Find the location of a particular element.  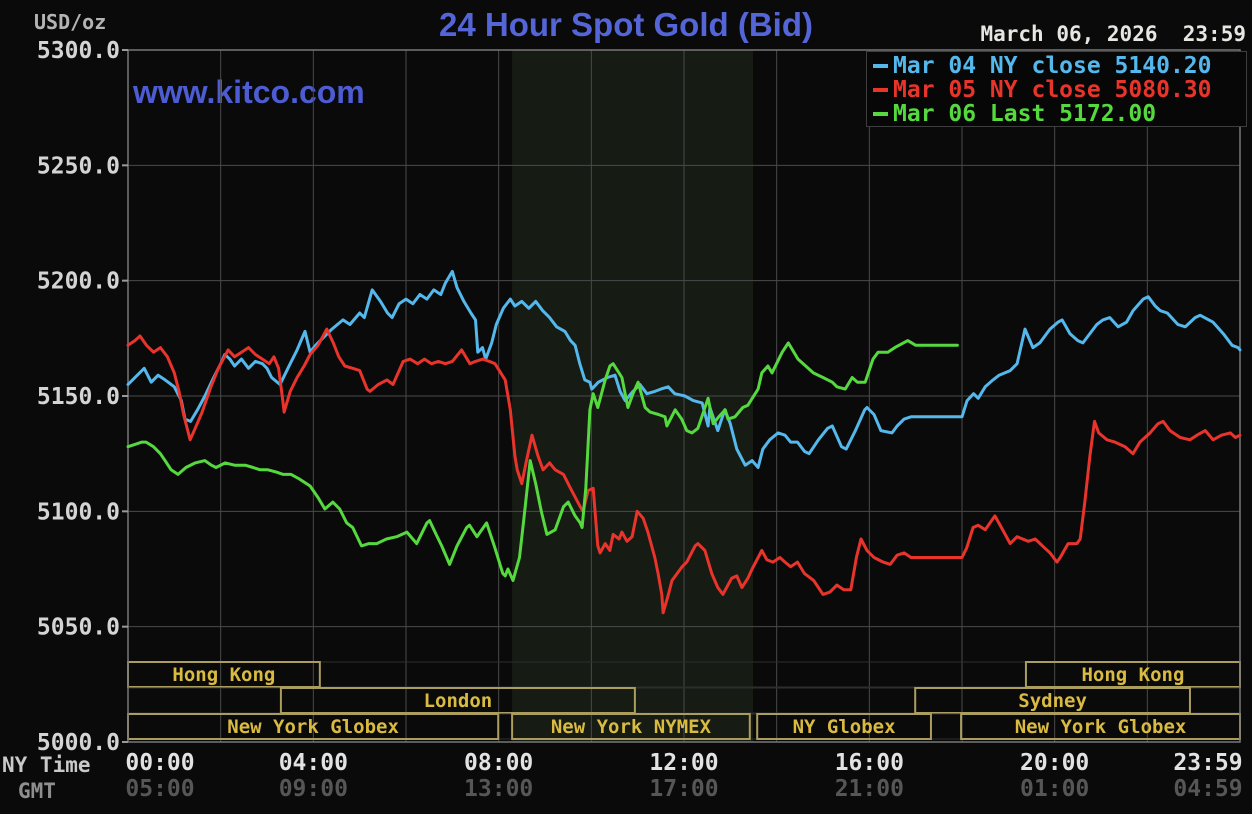

x-tick-label-ny: 23:59 is located at coordinates (1207, 763).